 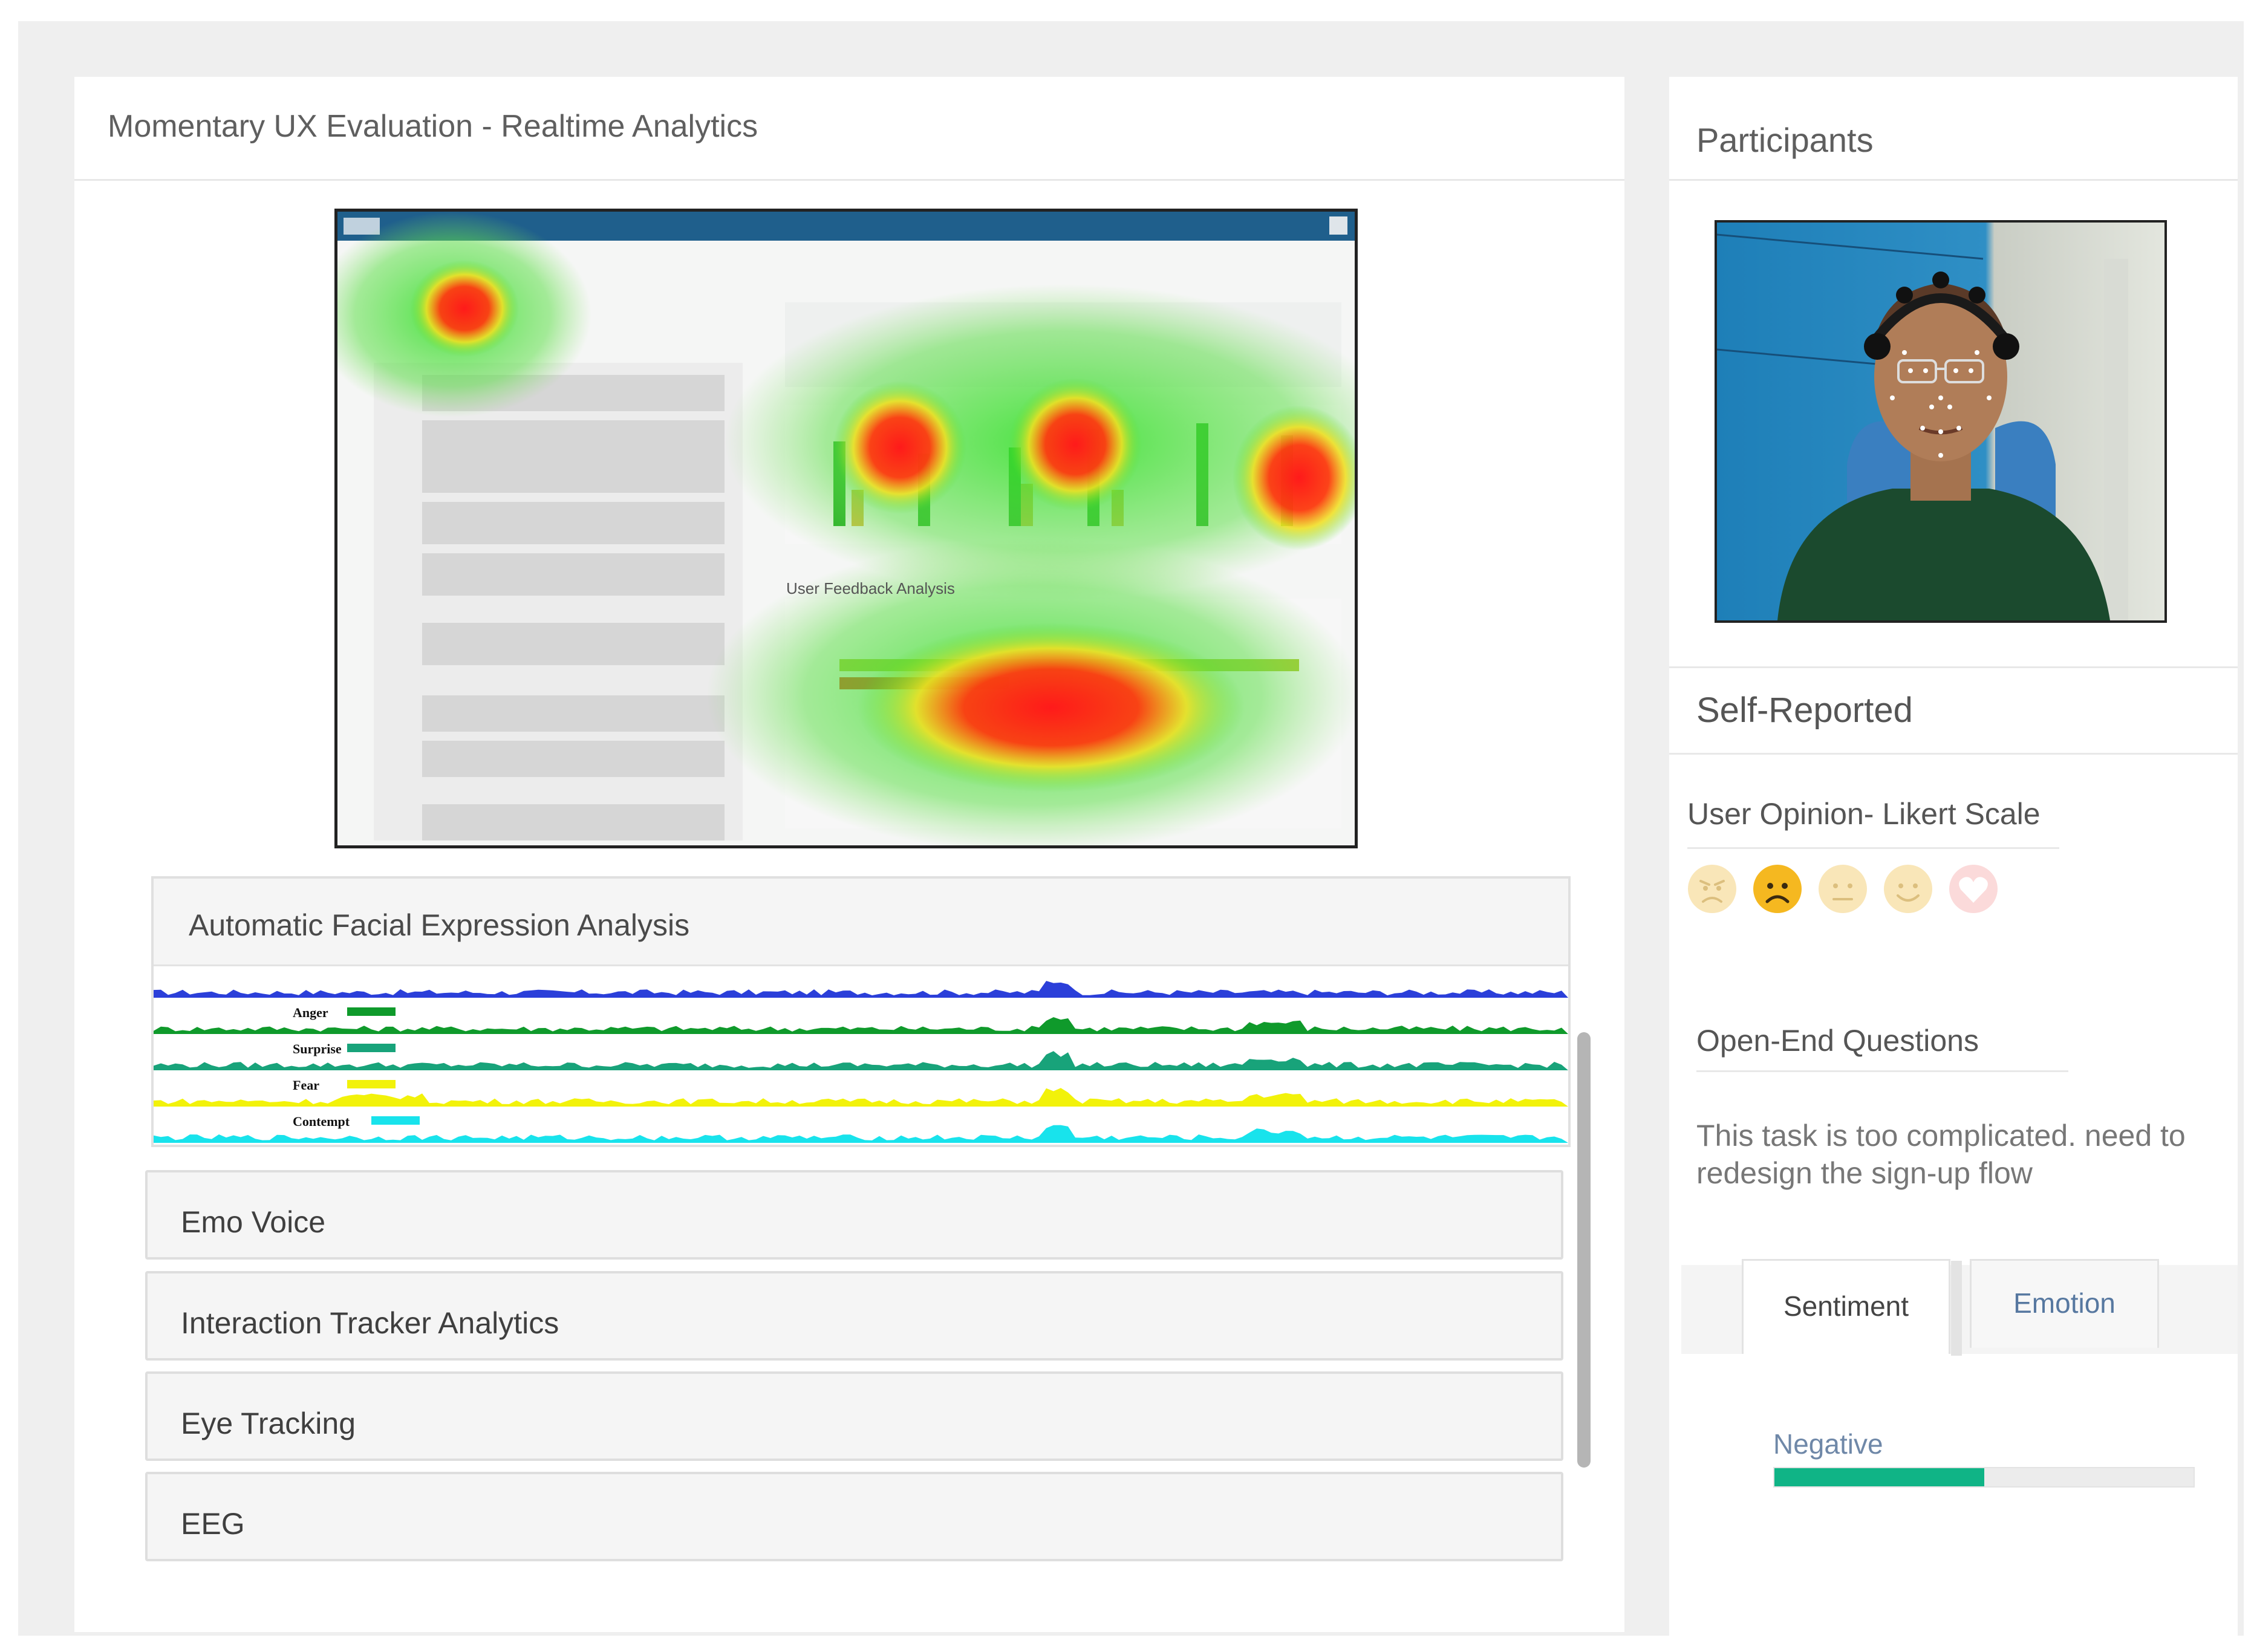 I want to click on emo-voice-label: Emo Voice, so click(x=254, y=1222).